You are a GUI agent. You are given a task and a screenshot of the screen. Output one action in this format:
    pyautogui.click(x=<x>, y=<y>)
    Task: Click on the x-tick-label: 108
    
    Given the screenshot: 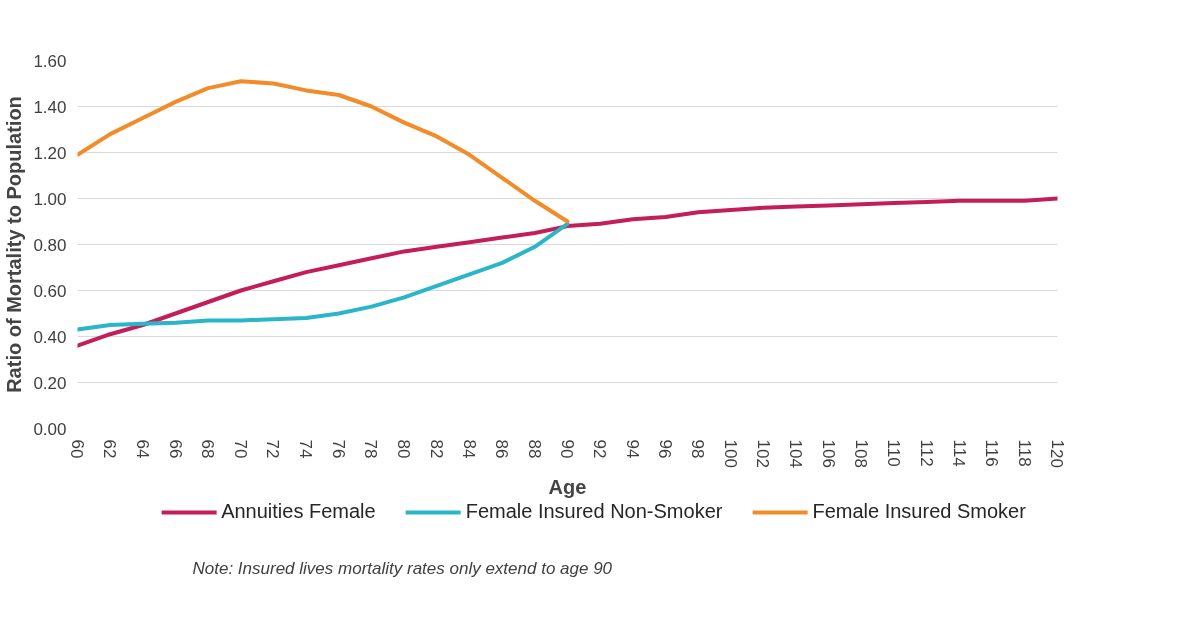 What is the action you would take?
    pyautogui.click(x=861, y=453)
    